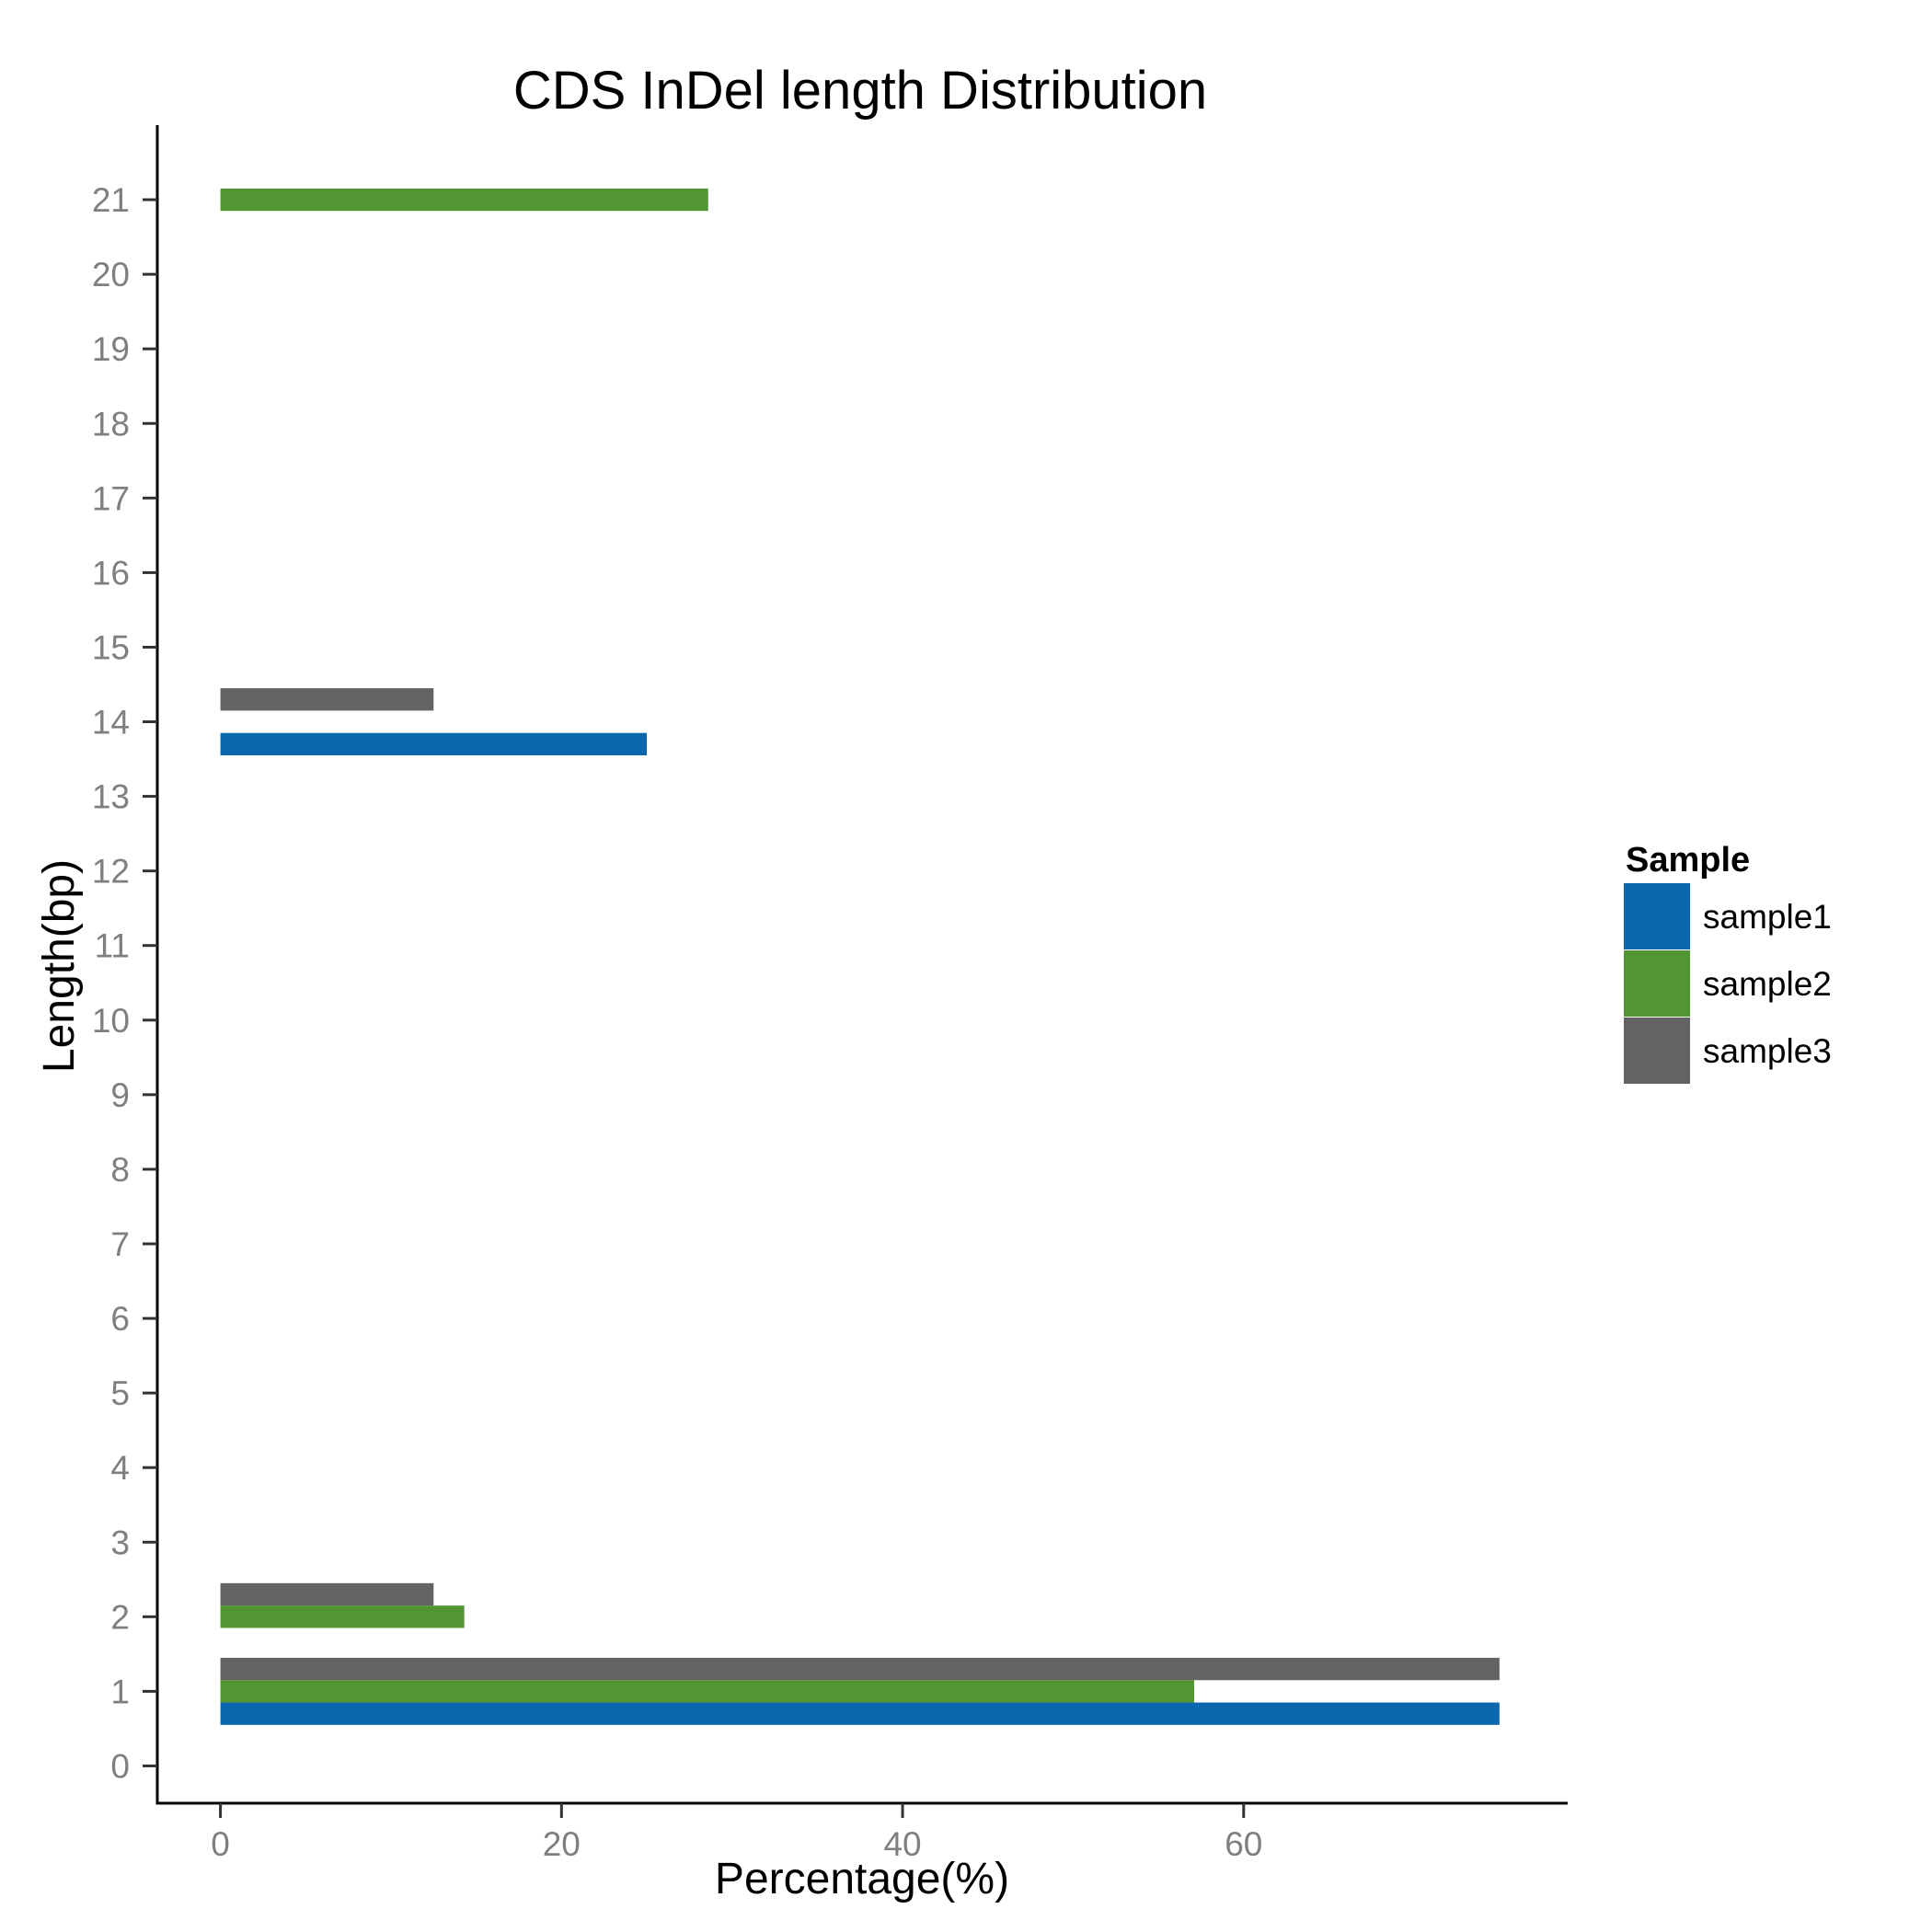  Describe the element at coordinates (111, 723) in the screenshot. I see `y-tick-label: 14` at that location.